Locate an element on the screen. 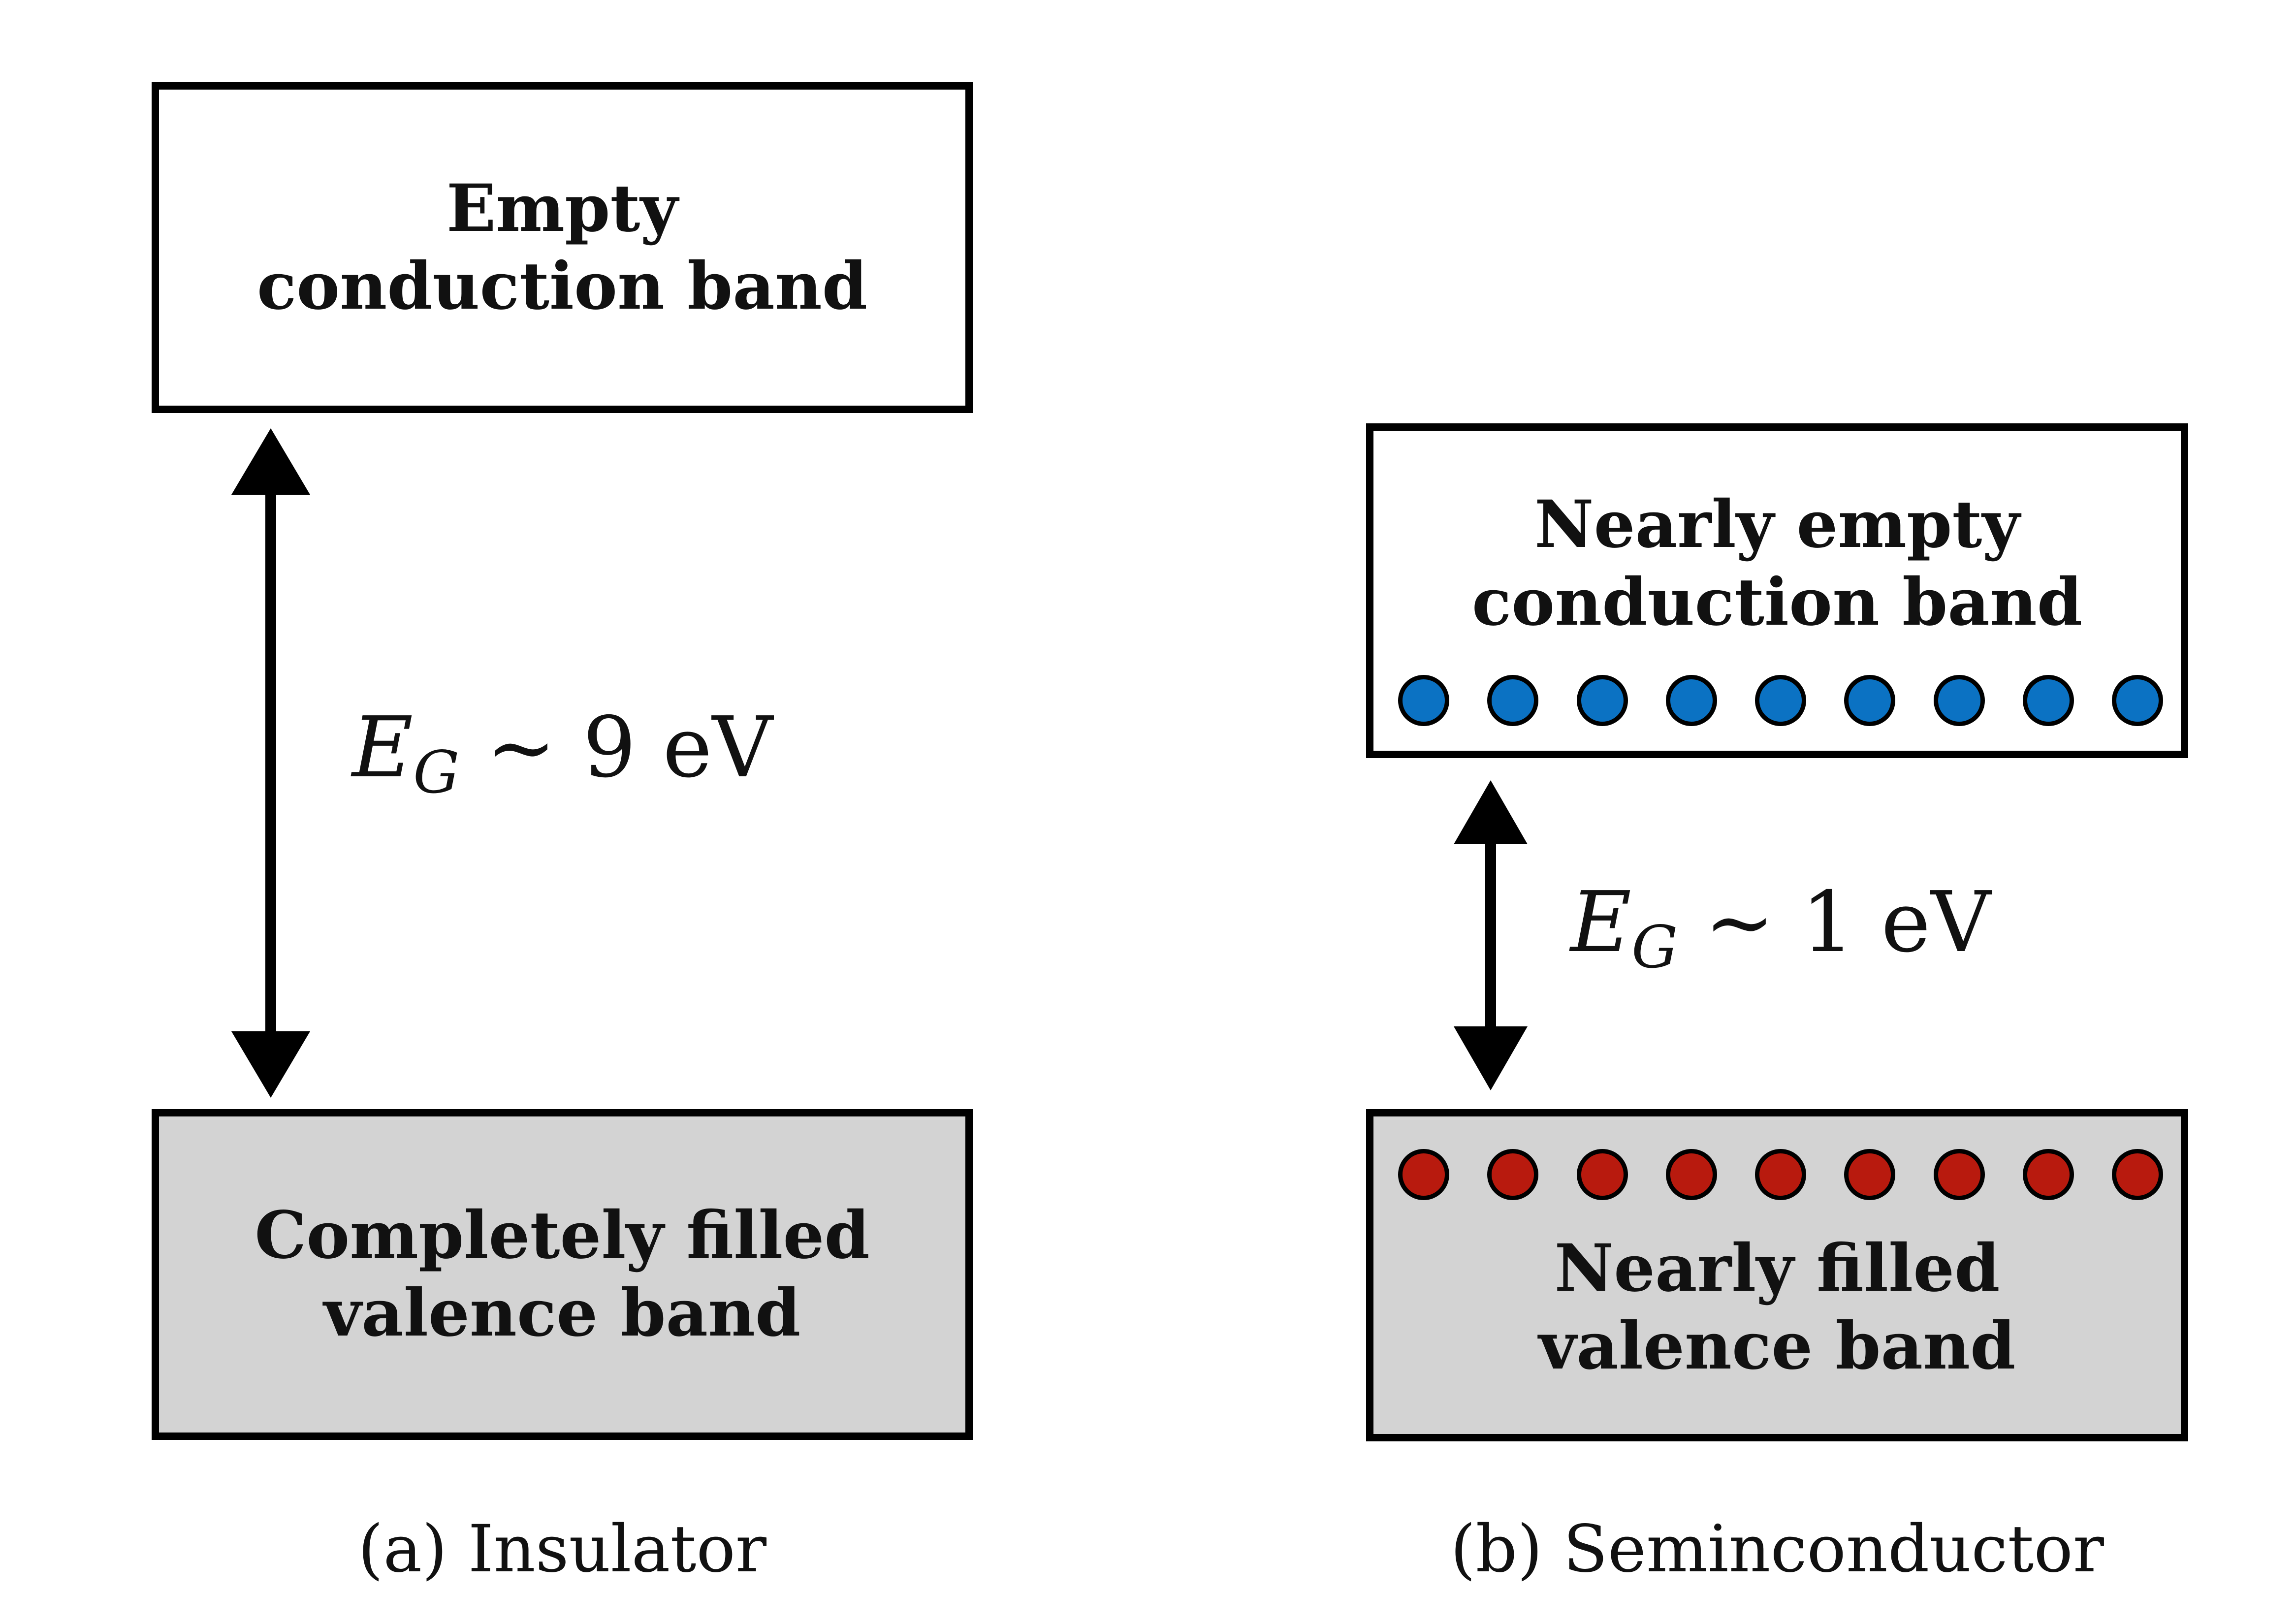 This screenshot has width=2296, height=1624. semiconductor-gap-energy-label: EG ∼ 1 eV is located at coordinates (1780, 927).